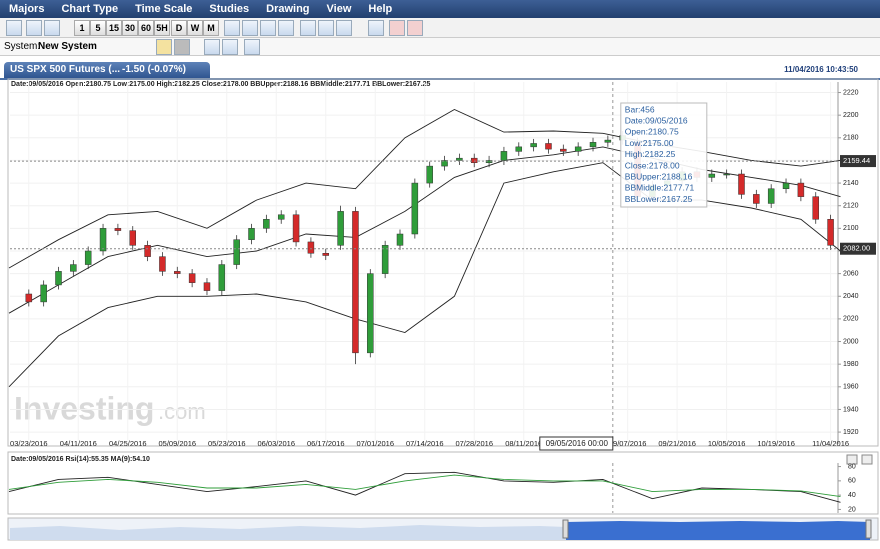 Image resolution: width=880 pixels, height=549 pixels. I want to click on y-tick-label: 1980, so click(851, 364).